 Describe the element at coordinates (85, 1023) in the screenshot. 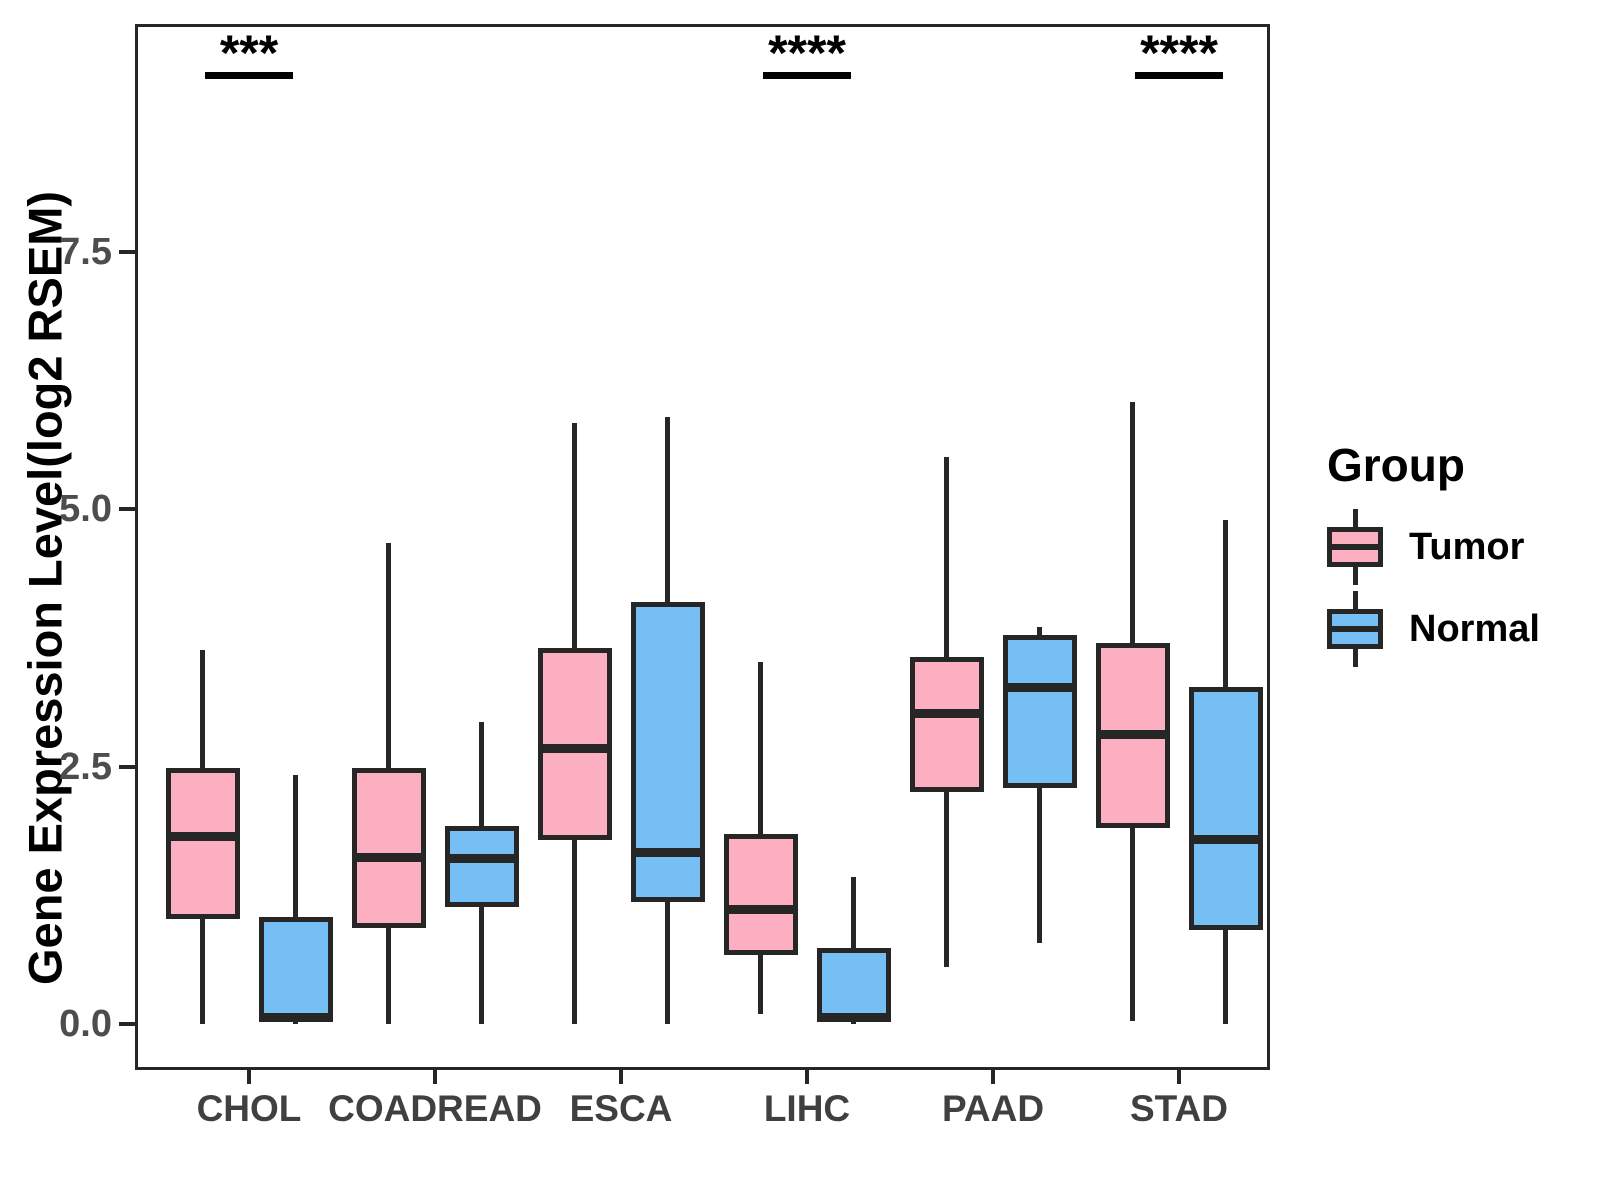

I see `y-tick-label: 0.0` at that location.